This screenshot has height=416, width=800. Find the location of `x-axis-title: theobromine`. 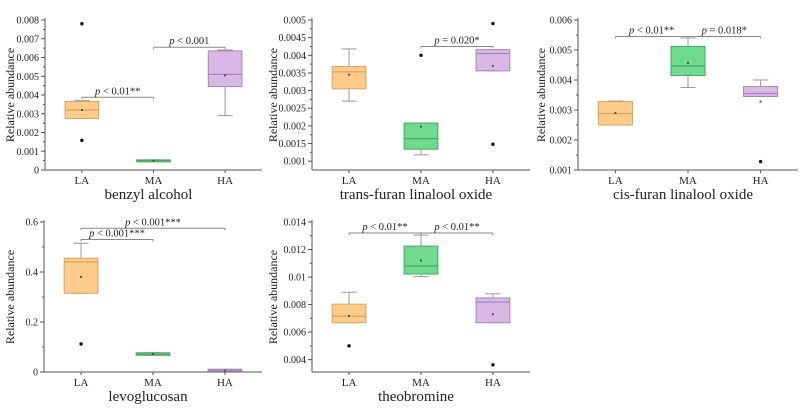

x-axis-title: theobromine is located at coordinates (416, 397).